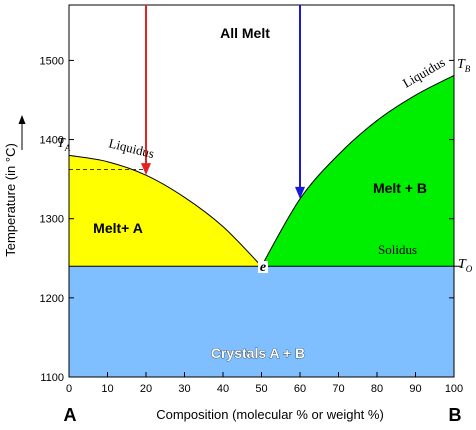  I want to click on x-tick-label: 100, so click(454, 389).